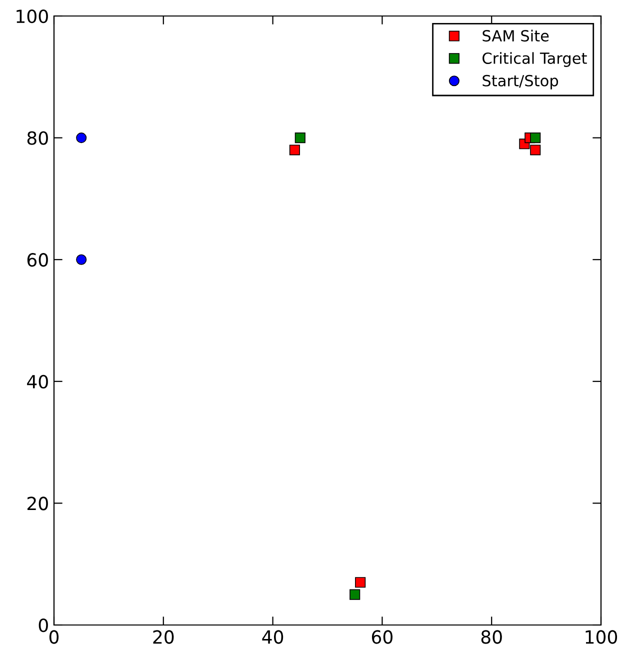 The image size is (620, 661). I want to click on x-tick-label: 60, so click(382, 637).